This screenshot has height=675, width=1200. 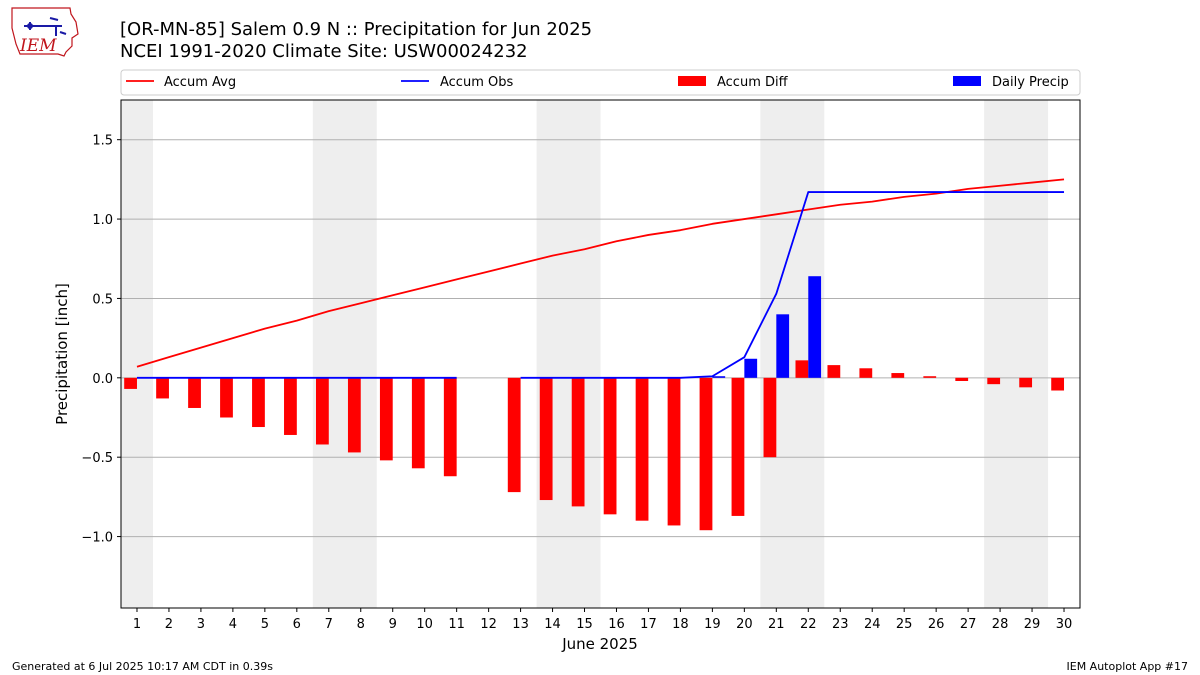 I want to click on y-tick-label: 1.0, so click(x=102, y=220).